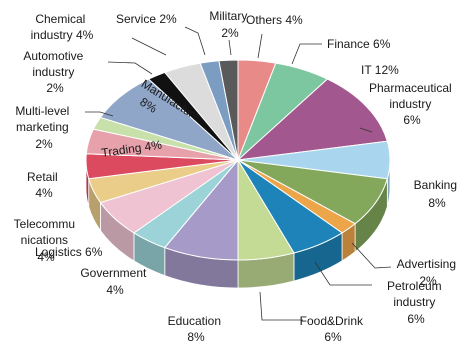 The width and height of the screenshot is (465, 344). I want to click on leader-line-food, so click(281, 306).